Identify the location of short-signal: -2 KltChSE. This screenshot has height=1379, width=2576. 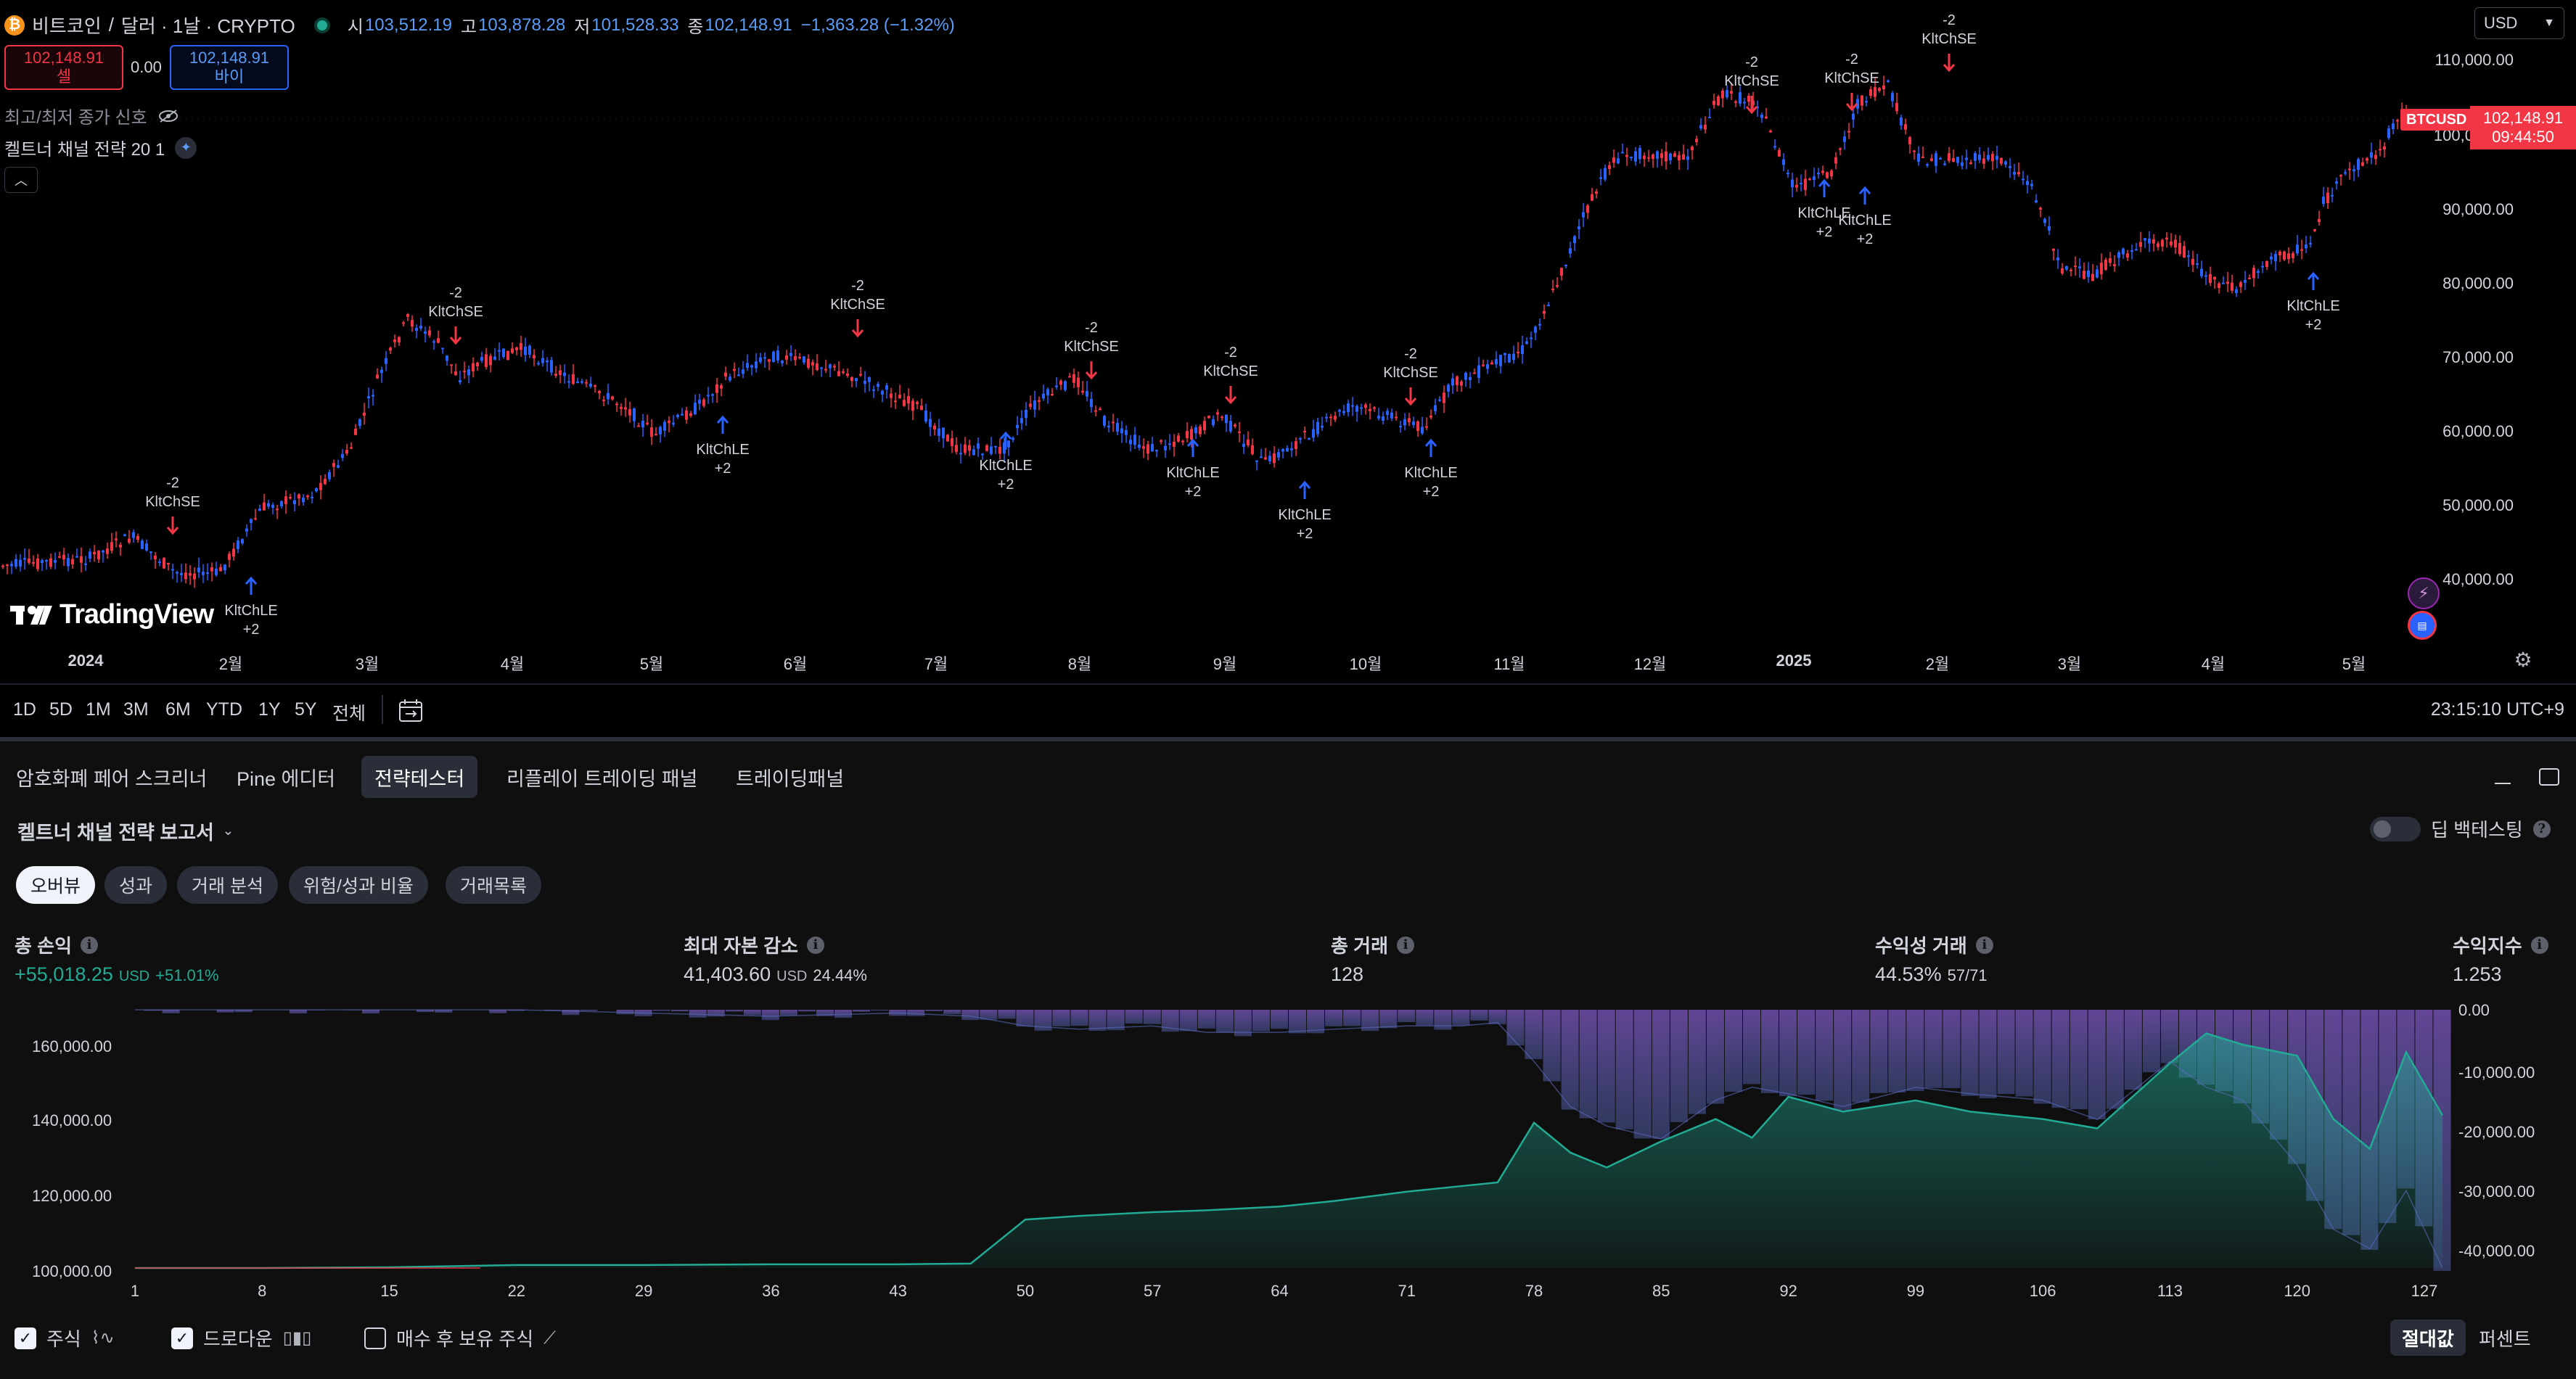
(1091, 350).